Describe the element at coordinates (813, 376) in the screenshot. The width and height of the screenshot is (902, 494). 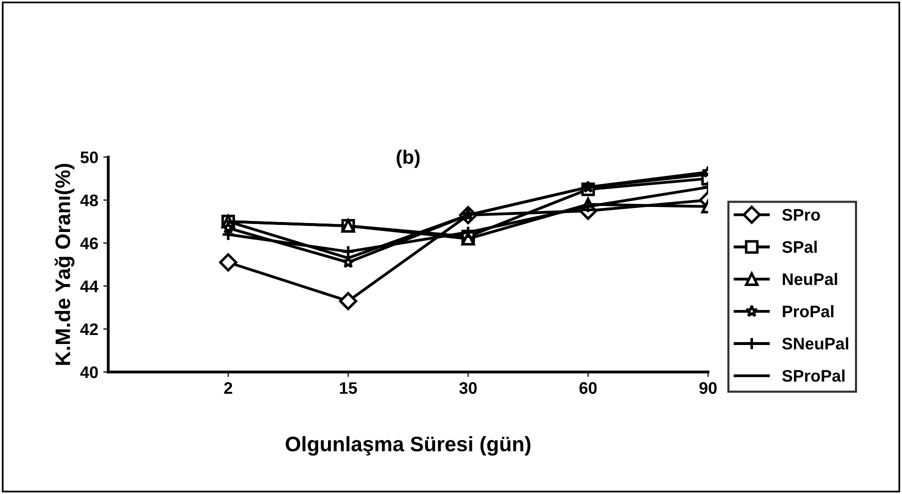
I see `legend-label: SProPal` at that location.